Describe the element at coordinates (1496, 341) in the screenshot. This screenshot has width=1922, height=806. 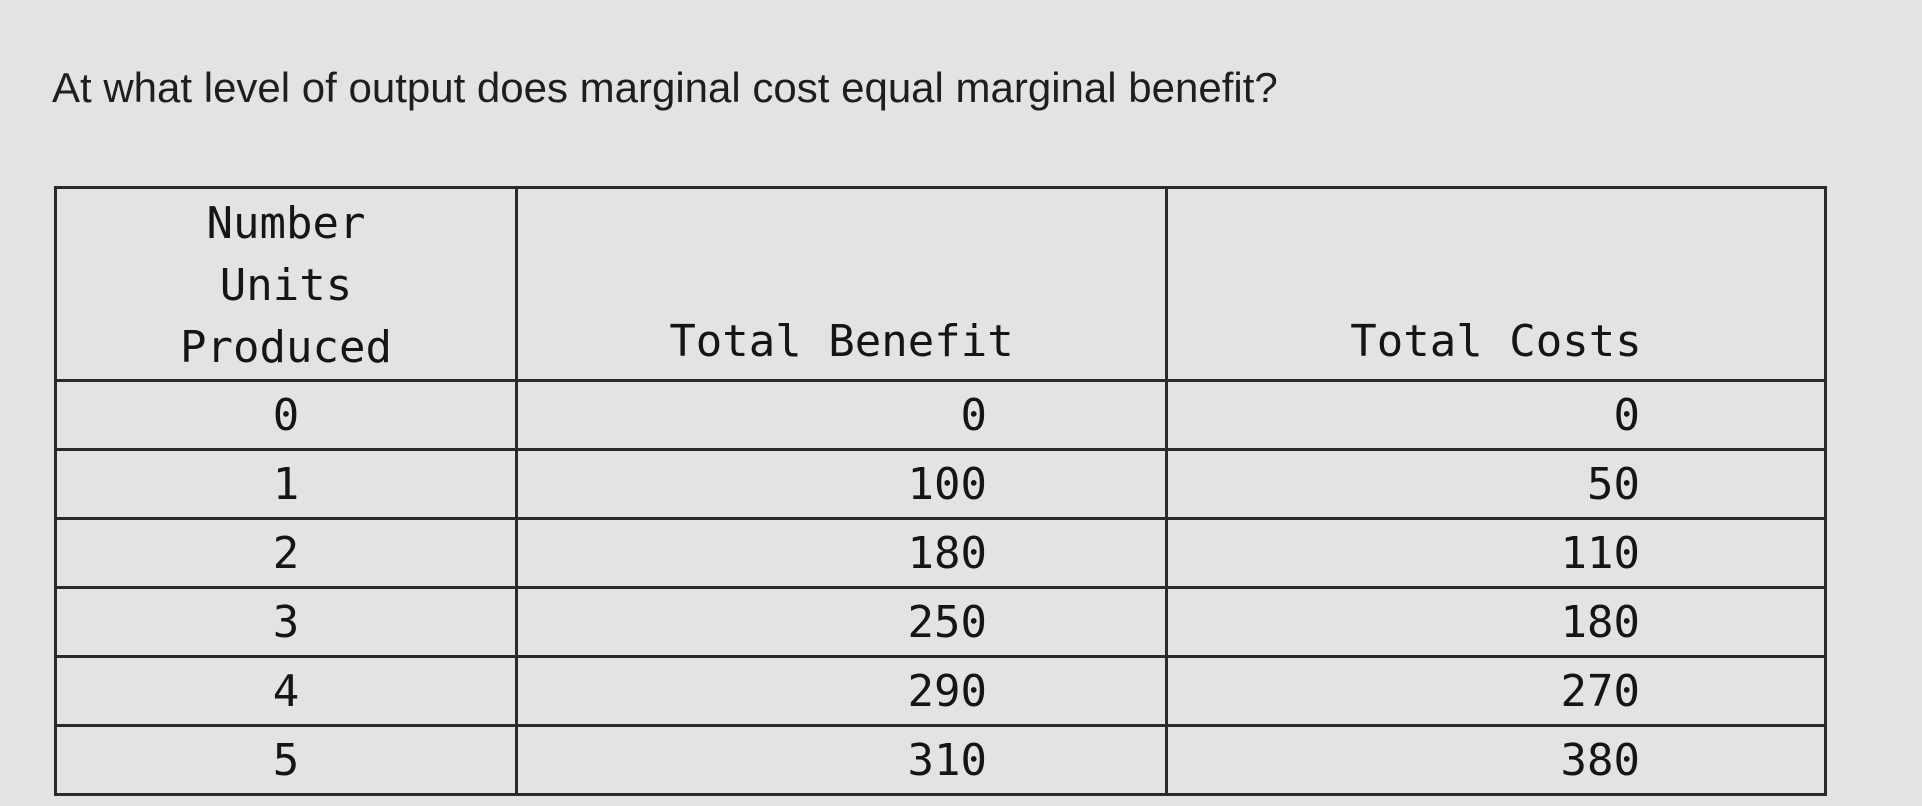
I see `header-text: Total Costs` at that location.